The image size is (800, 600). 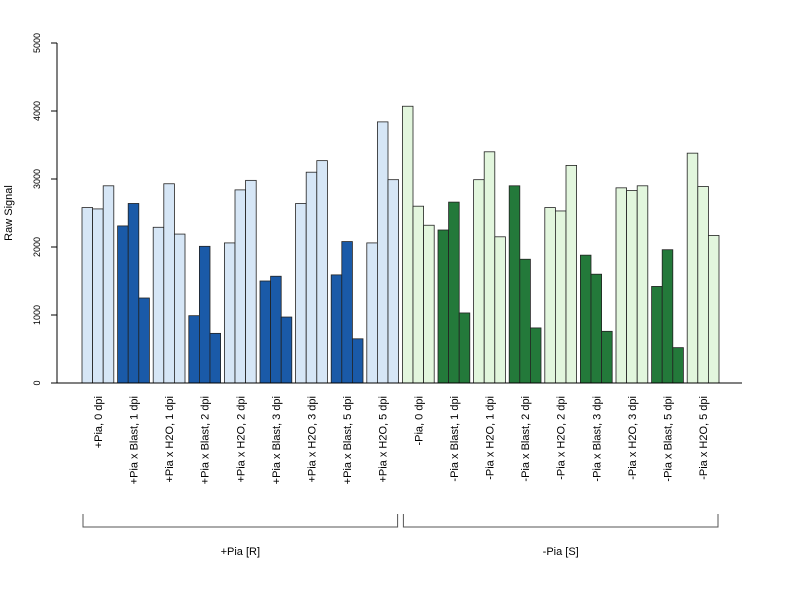 I want to click on x-tick-label: -Pia x Blast, 3 dpi, so click(x=597, y=439).